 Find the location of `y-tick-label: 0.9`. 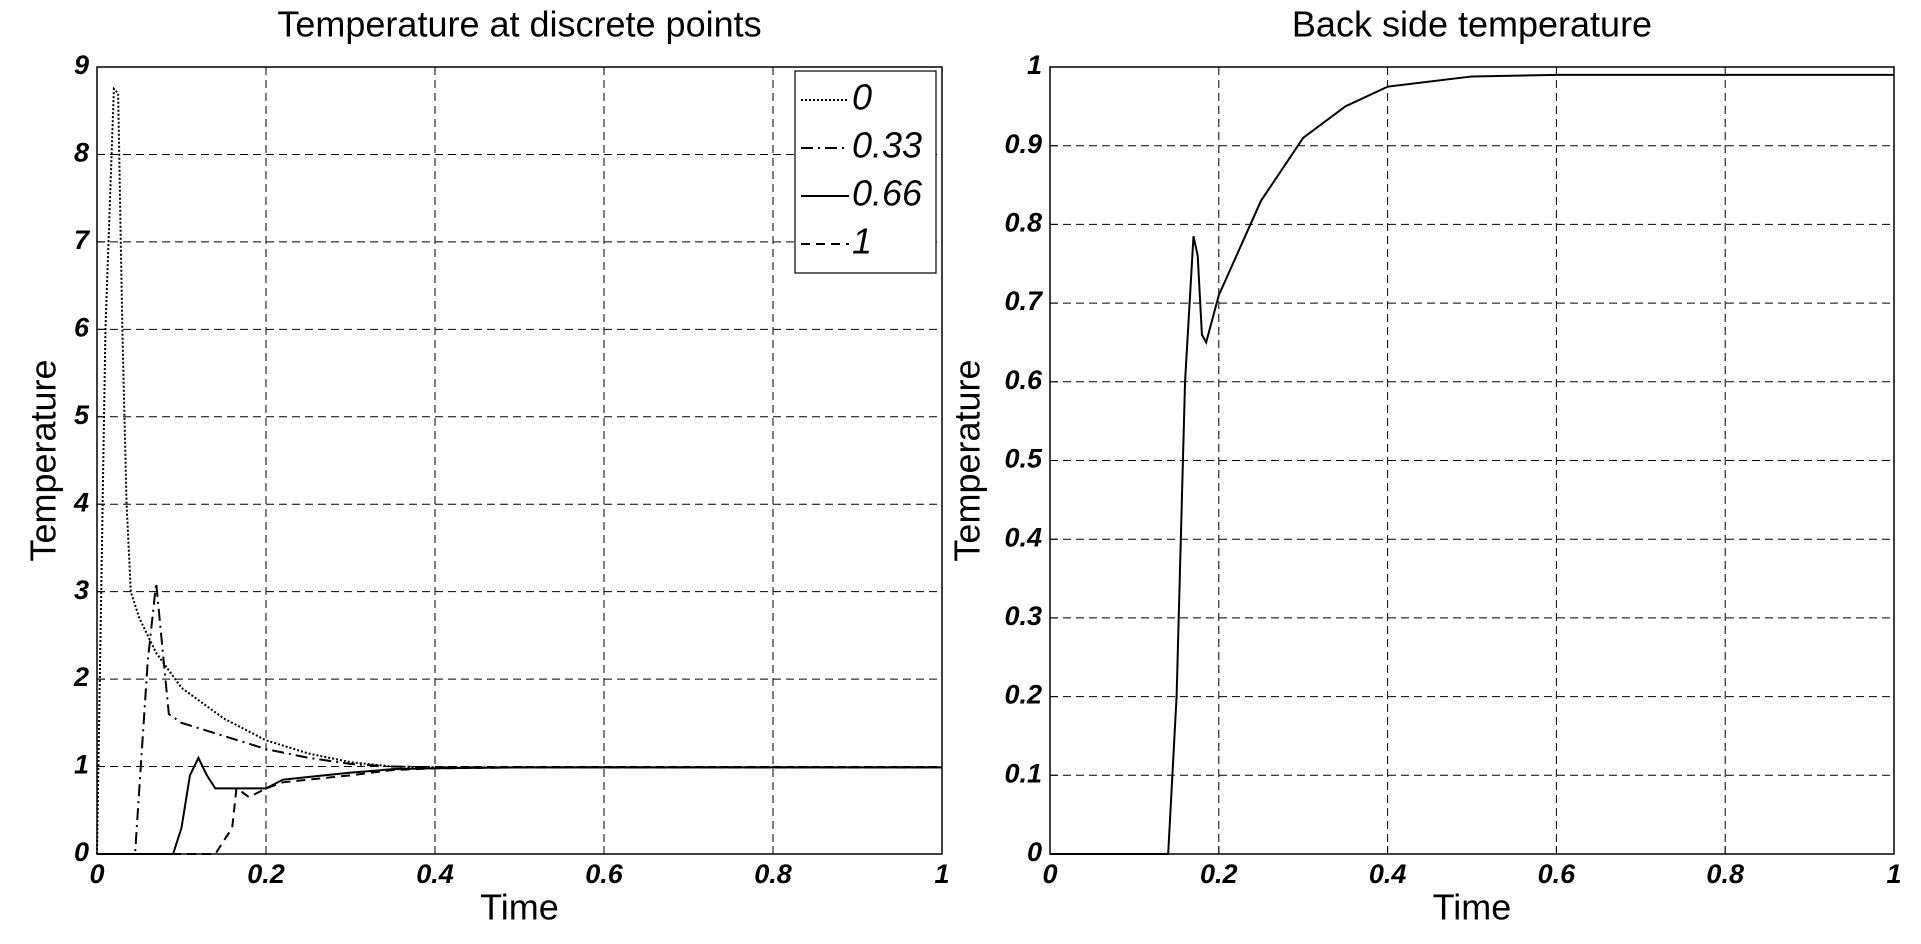

y-tick-label: 0.9 is located at coordinates (1023, 144).